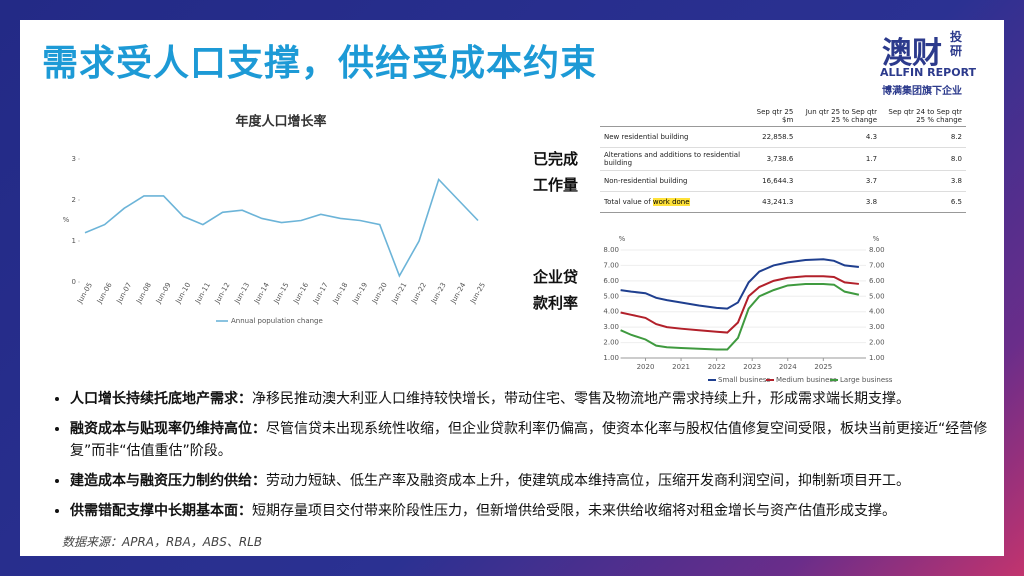 This screenshot has height=576, width=1024. What do you see at coordinates (556, 303) in the screenshot?
I see `label-line: 款利率` at bounding box center [556, 303].